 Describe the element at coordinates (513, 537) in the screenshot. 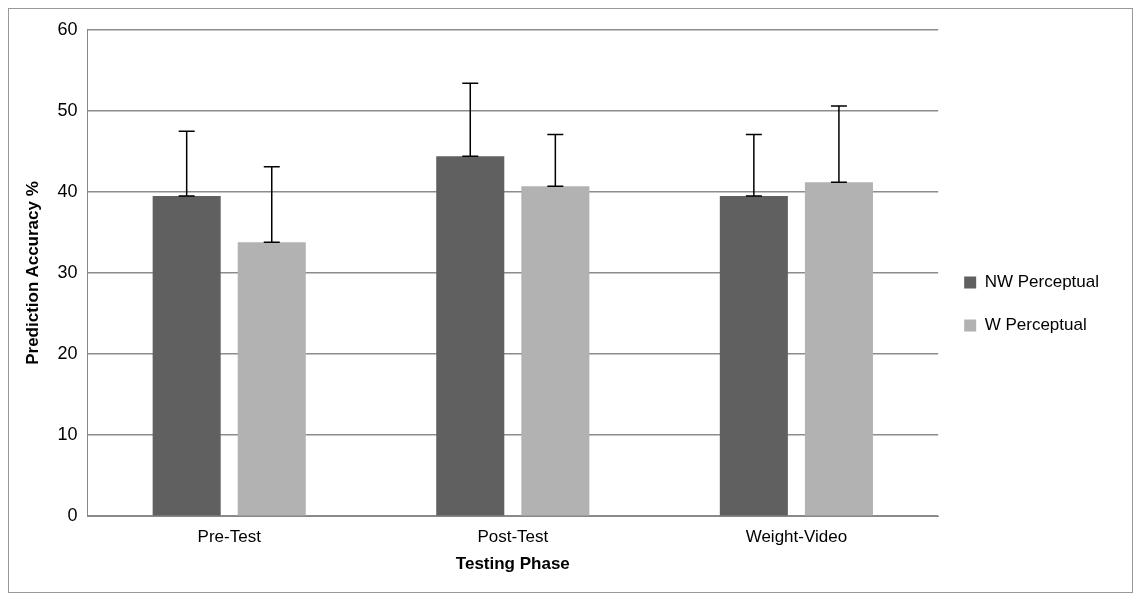

I see `x-tick-label: Post-Test` at that location.